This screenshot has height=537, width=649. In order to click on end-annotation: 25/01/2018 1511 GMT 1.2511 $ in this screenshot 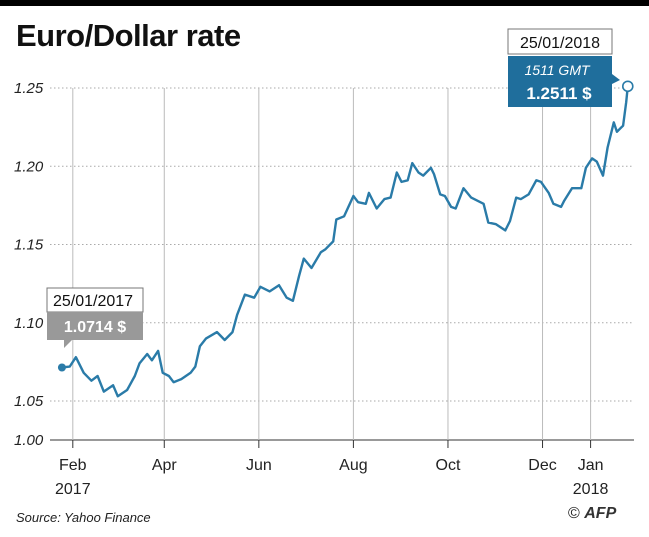, I will do `click(563, 67)`.